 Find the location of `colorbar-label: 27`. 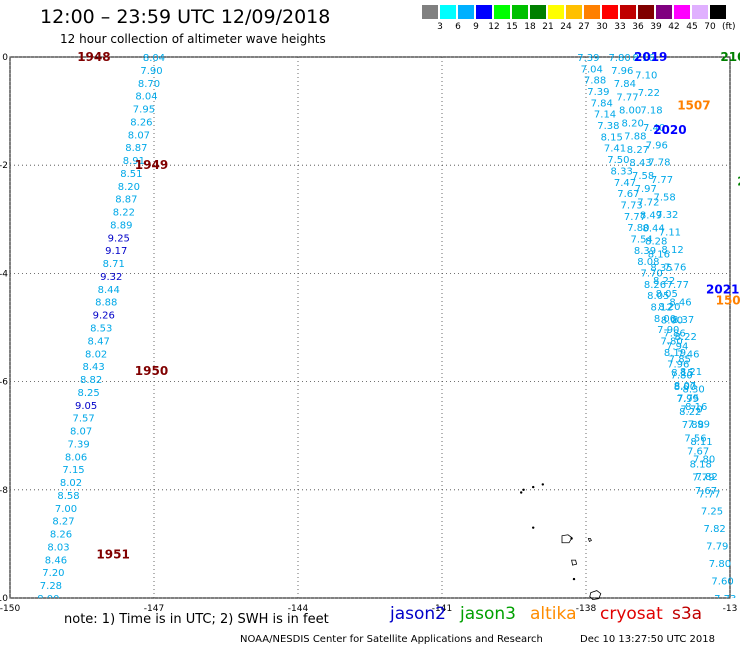

colorbar-label: 27 is located at coordinates (584, 27).